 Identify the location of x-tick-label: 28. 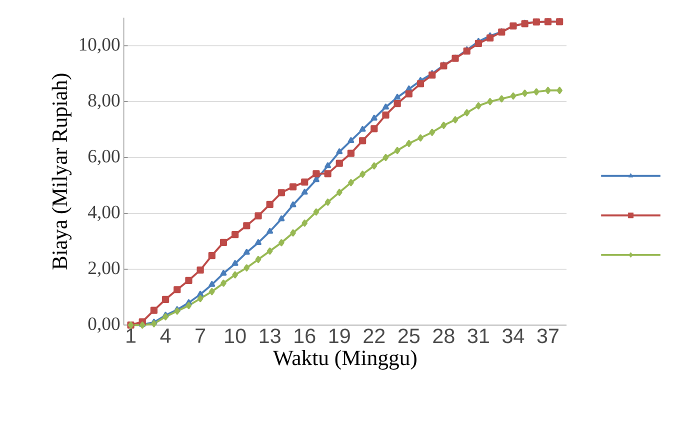
(443, 336).